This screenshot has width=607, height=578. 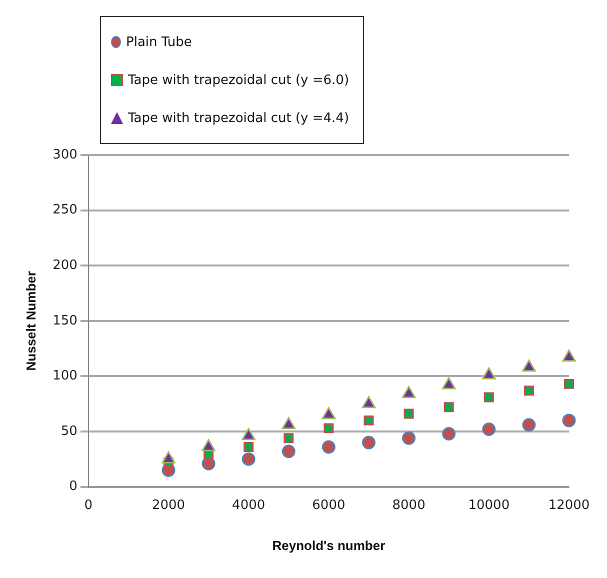 I want to click on x-tick-label: 2000, so click(x=169, y=505).